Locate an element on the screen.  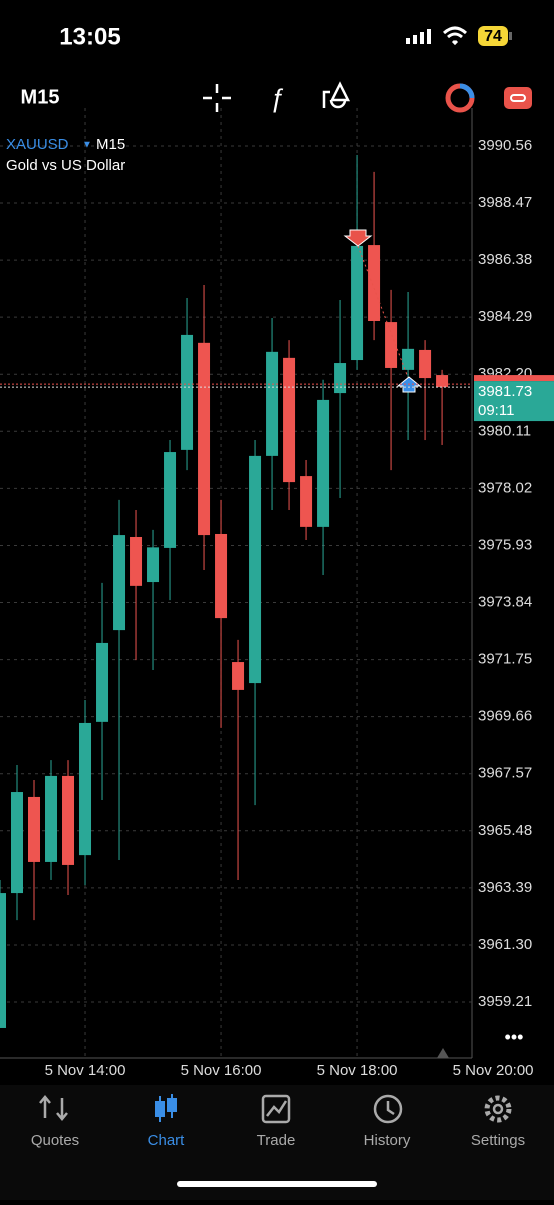
trade-tab-line is located at coordinates (277, 1108).